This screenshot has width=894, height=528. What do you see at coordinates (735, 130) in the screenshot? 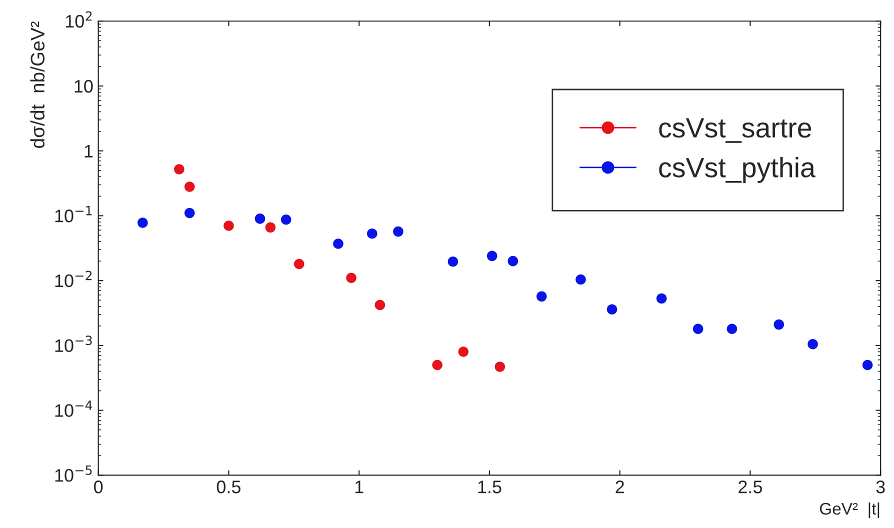
I see `legend-label: csVst_sartre` at bounding box center [735, 130].